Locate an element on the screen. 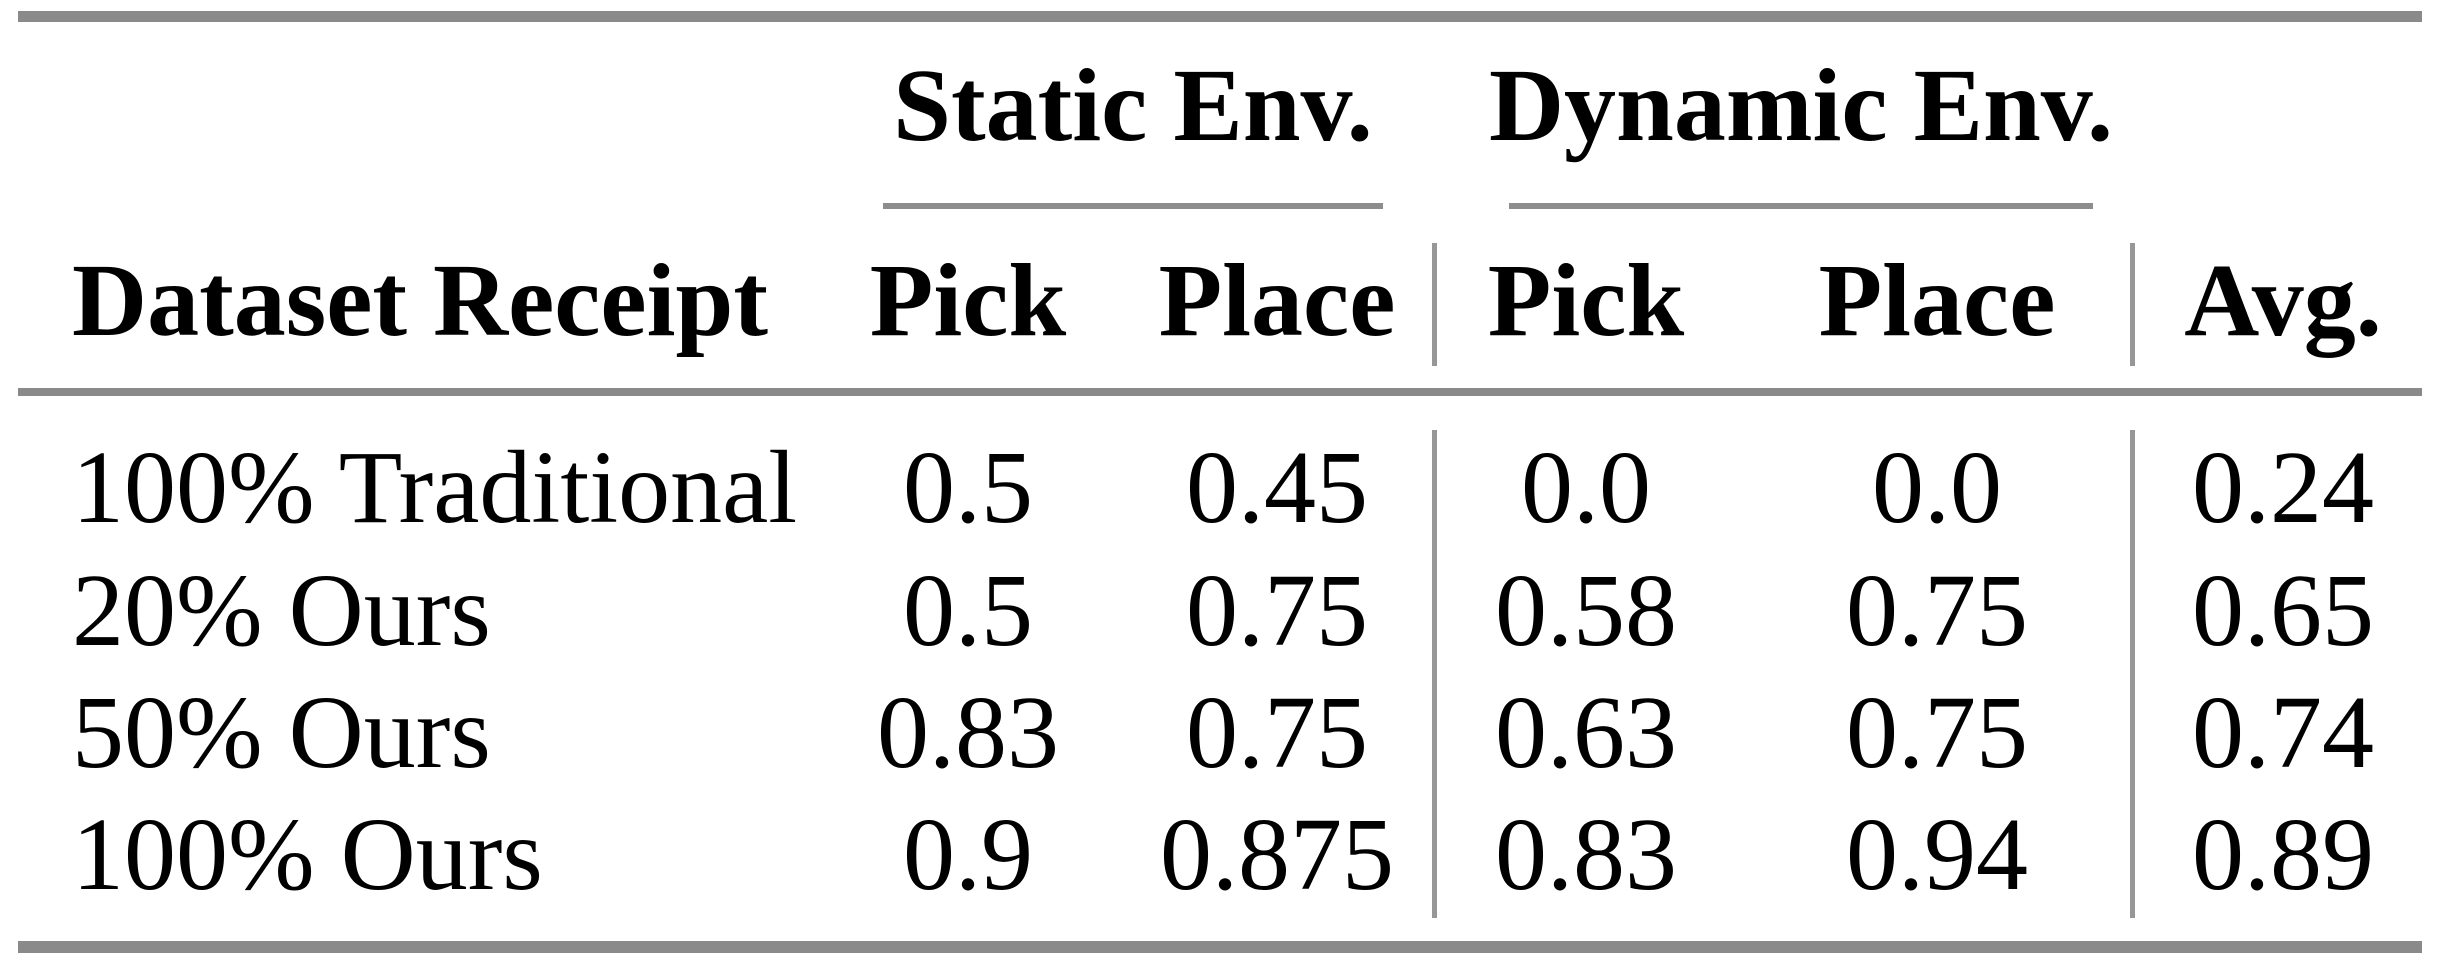 Image resolution: width=2440 pixels, height=966 pixels. table-cell: 0.94 is located at coordinates (1937, 854).